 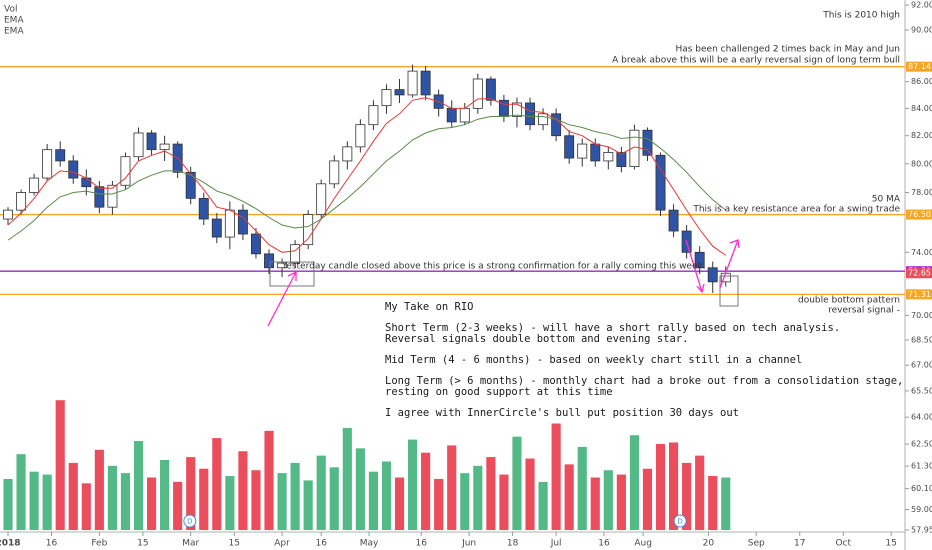 I want to click on note: resting on good support at this time, so click(x=499, y=392).